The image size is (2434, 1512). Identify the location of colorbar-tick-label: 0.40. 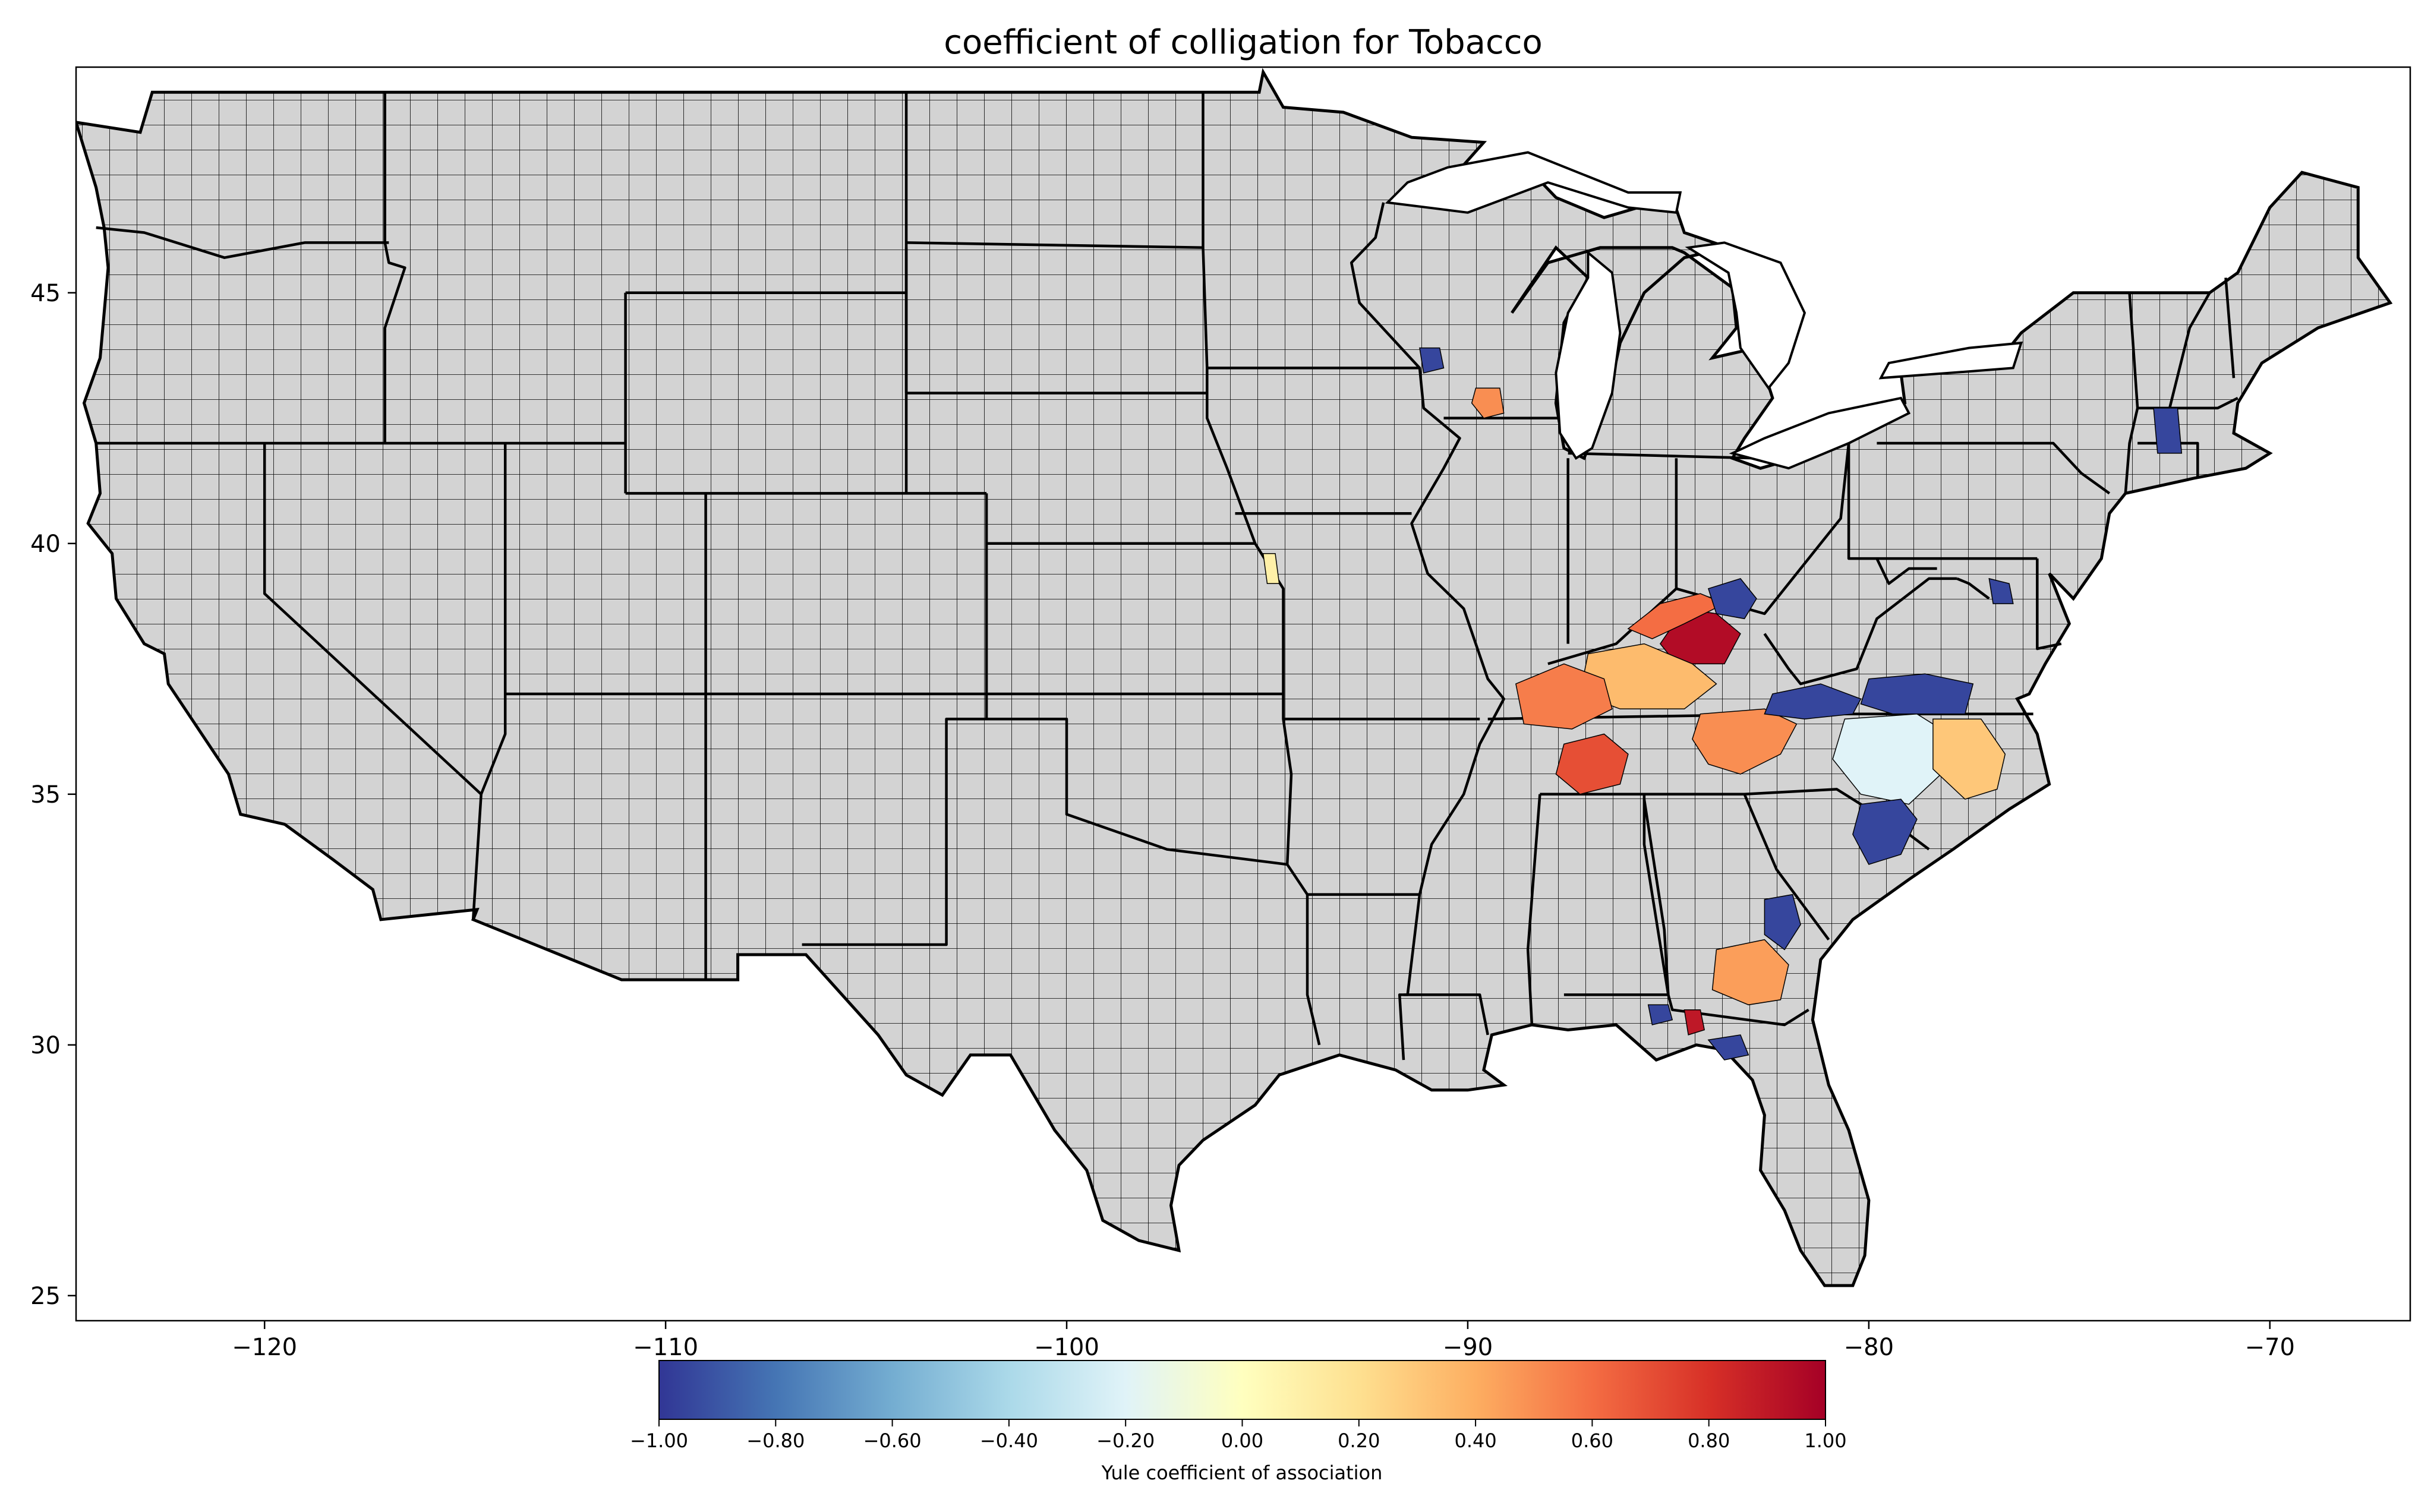
(1475, 1441).